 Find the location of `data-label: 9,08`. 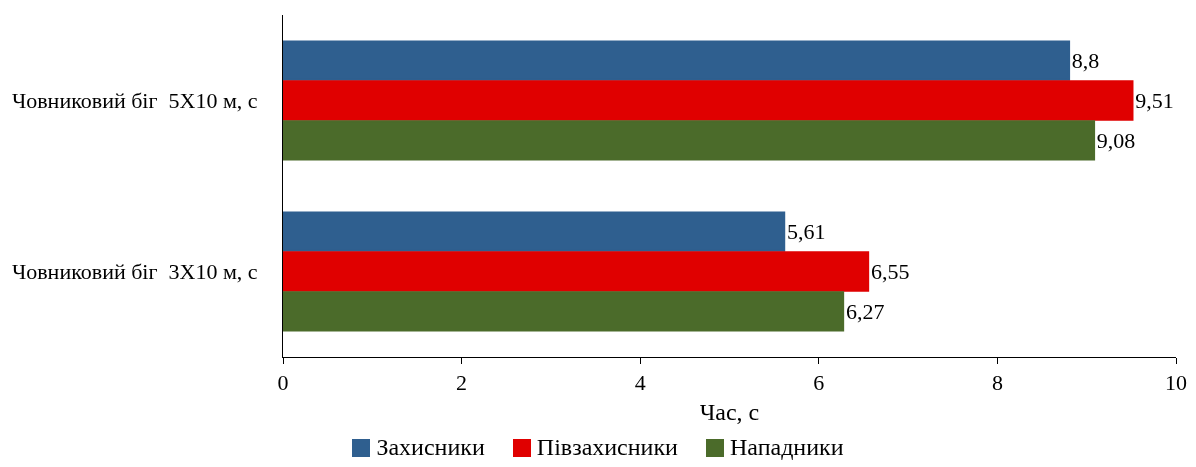

data-label: 9,08 is located at coordinates (1116, 140).